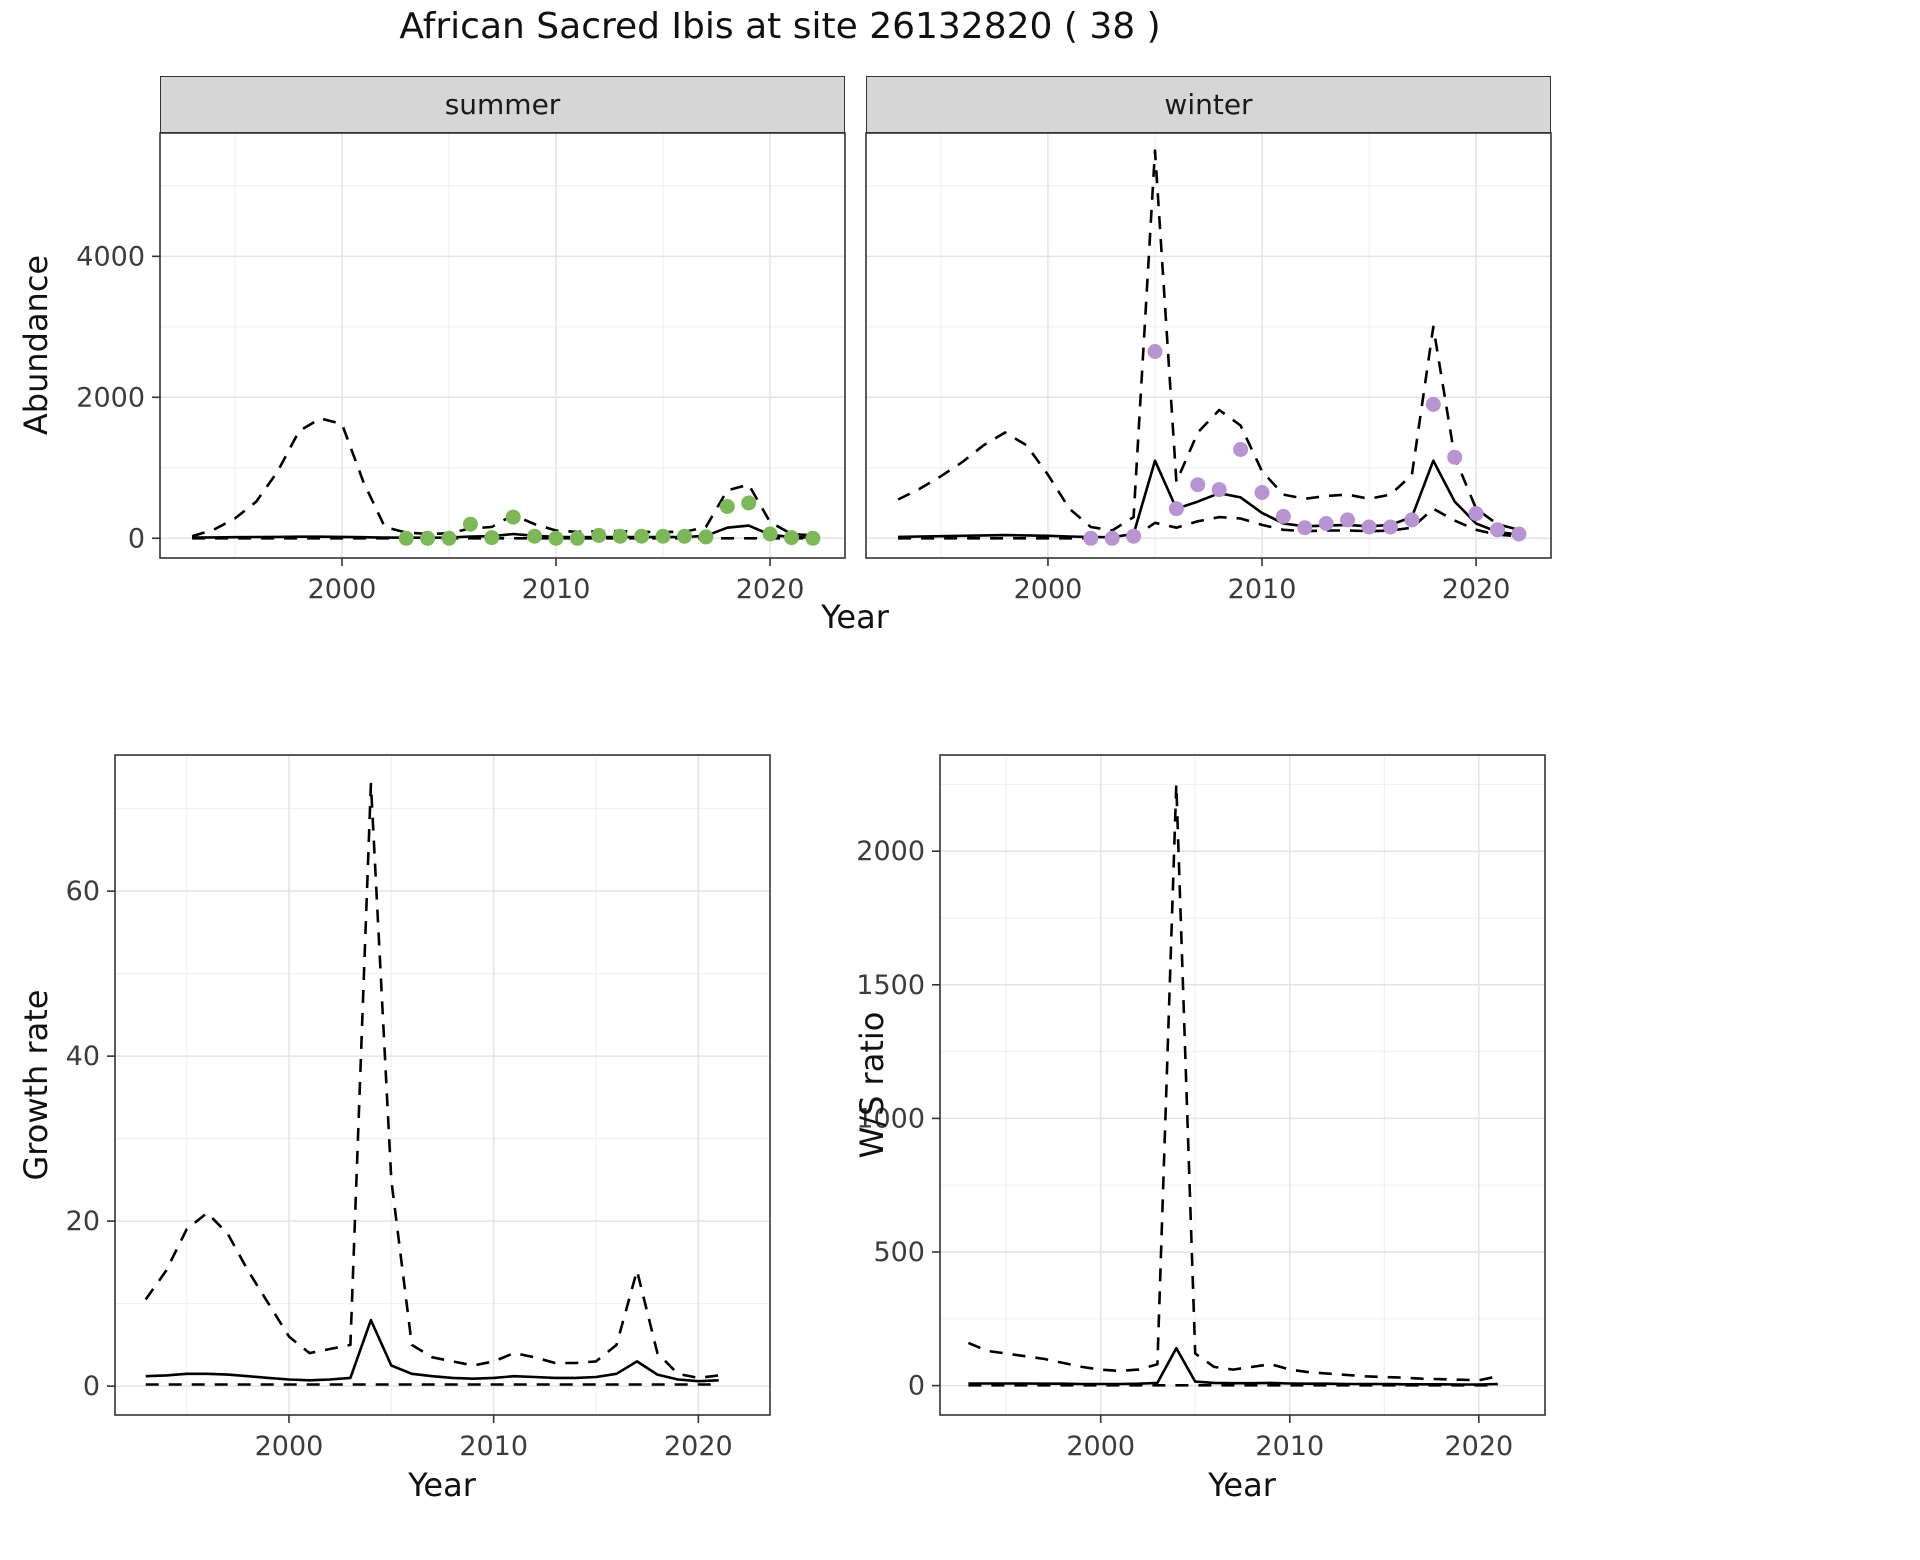 The height and width of the screenshot is (1560, 1920). I want to click on x-axis-title-year-growth: Year, so click(442, 1485).